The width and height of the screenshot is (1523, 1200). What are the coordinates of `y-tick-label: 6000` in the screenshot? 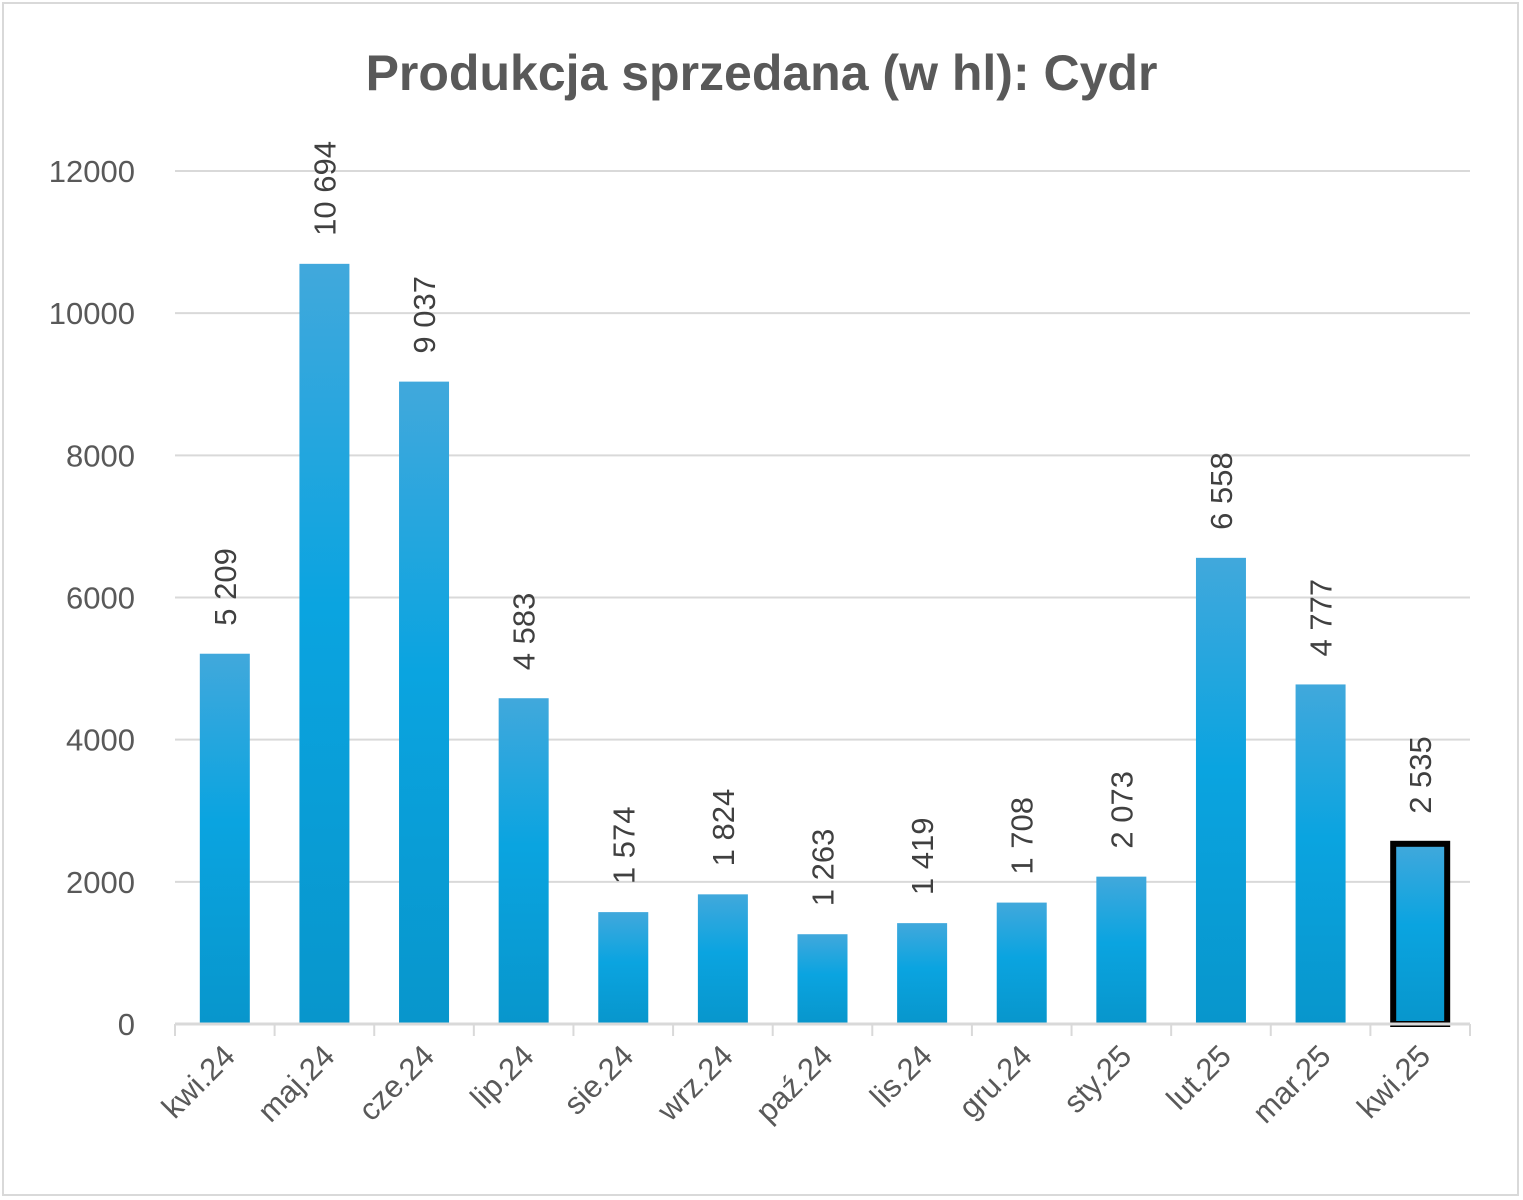 It's located at (100, 598).